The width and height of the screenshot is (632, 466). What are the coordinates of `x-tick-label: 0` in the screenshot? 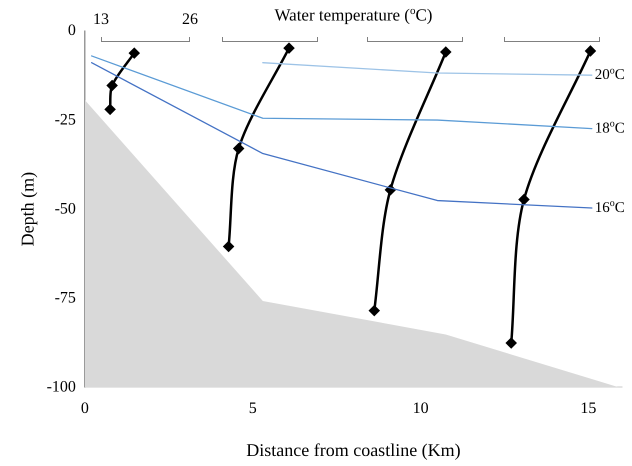 It's located at (84, 409).